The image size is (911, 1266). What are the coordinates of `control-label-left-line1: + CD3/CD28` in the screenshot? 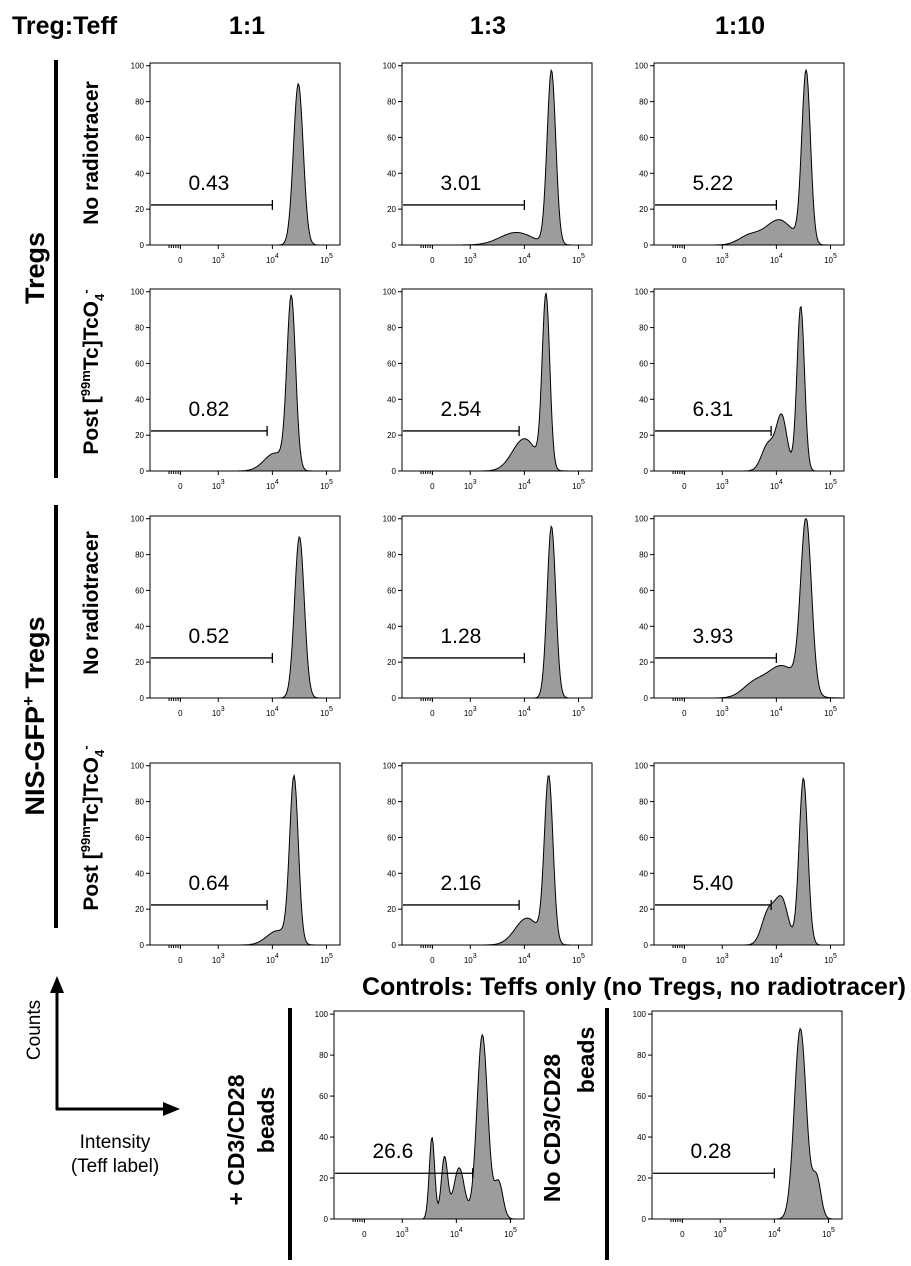 It's located at (236, 1139).